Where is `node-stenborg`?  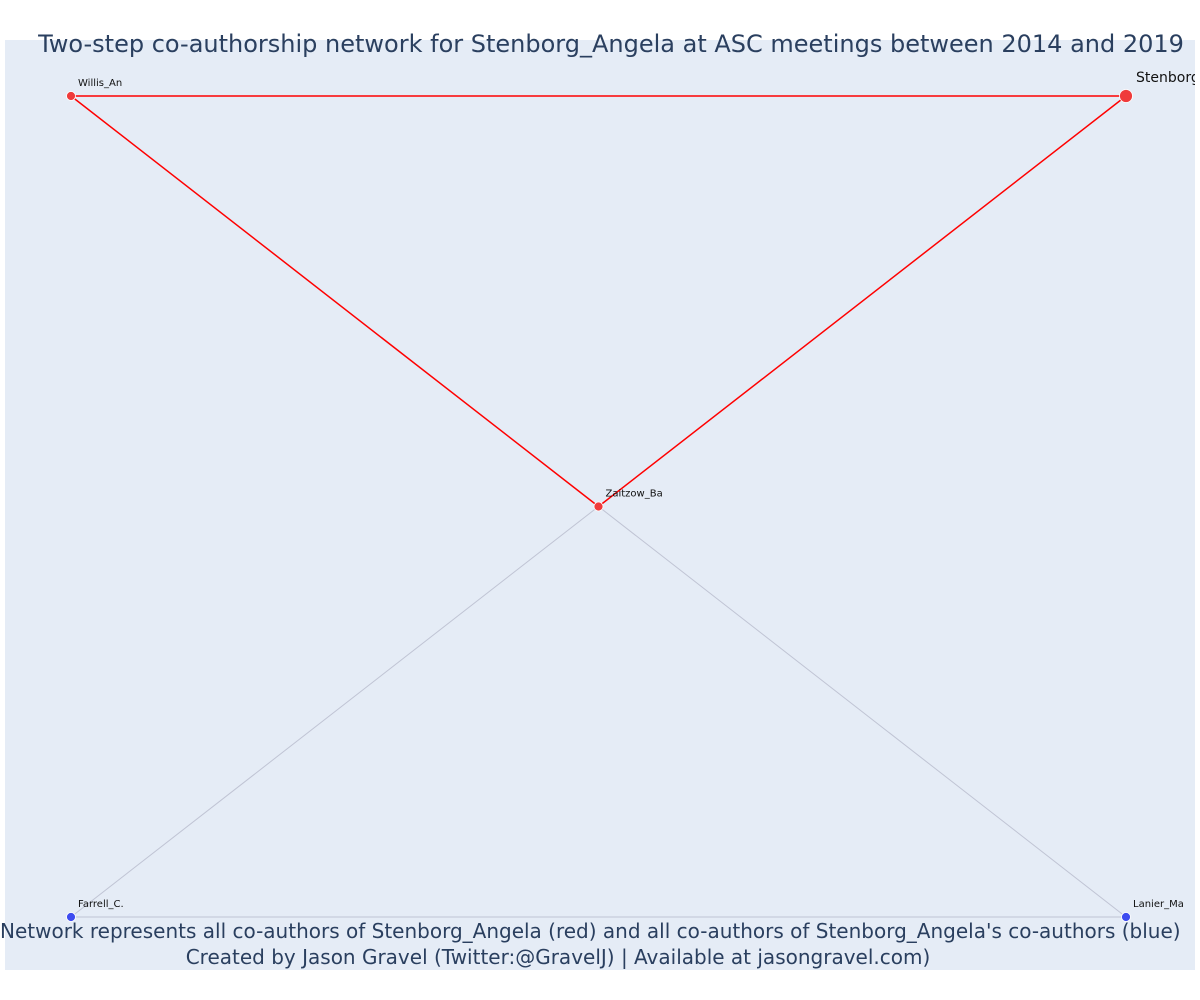 node-stenborg is located at coordinates (1126, 96).